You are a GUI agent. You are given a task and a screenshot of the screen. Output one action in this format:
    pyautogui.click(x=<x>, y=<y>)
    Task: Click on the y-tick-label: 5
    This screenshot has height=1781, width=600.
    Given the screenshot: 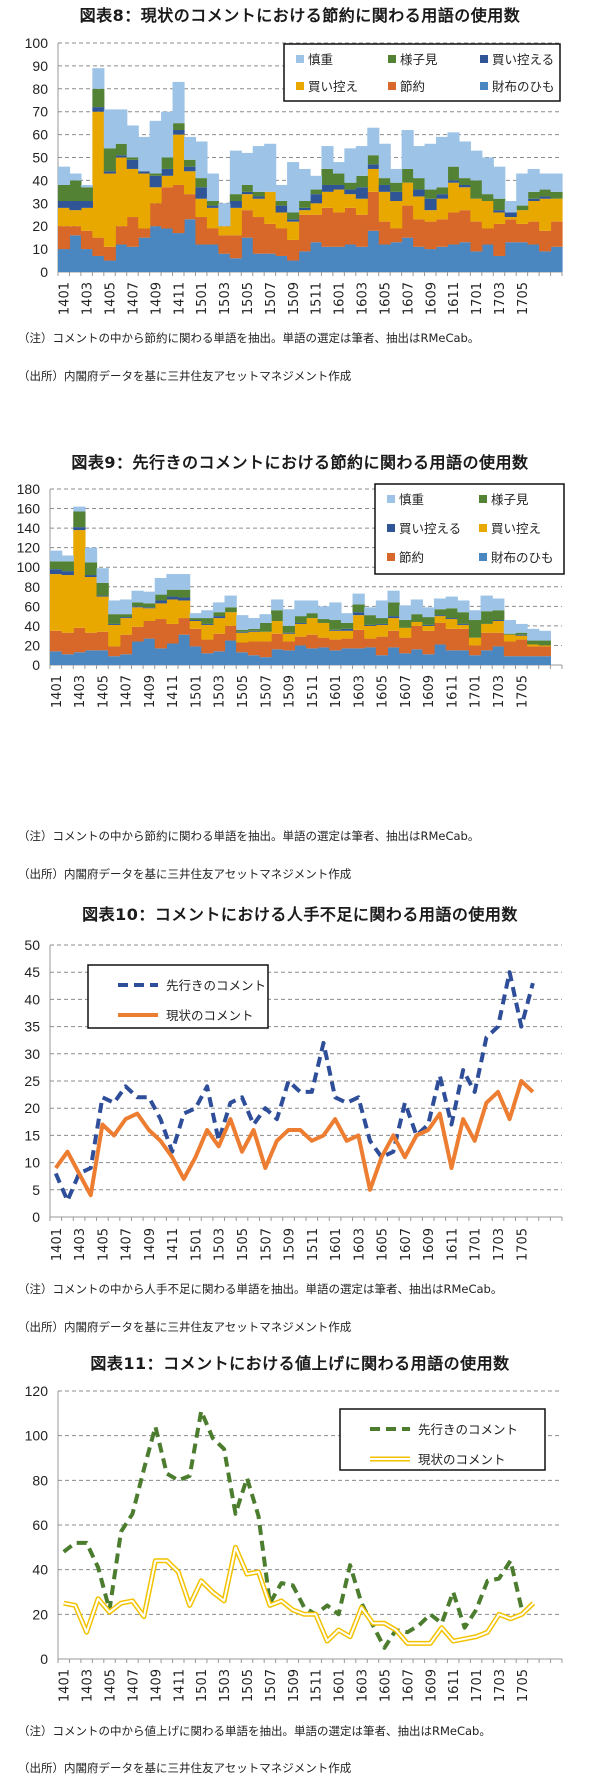 What is the action you would take?
    pyautogui.click(x=36, y=1190)
    